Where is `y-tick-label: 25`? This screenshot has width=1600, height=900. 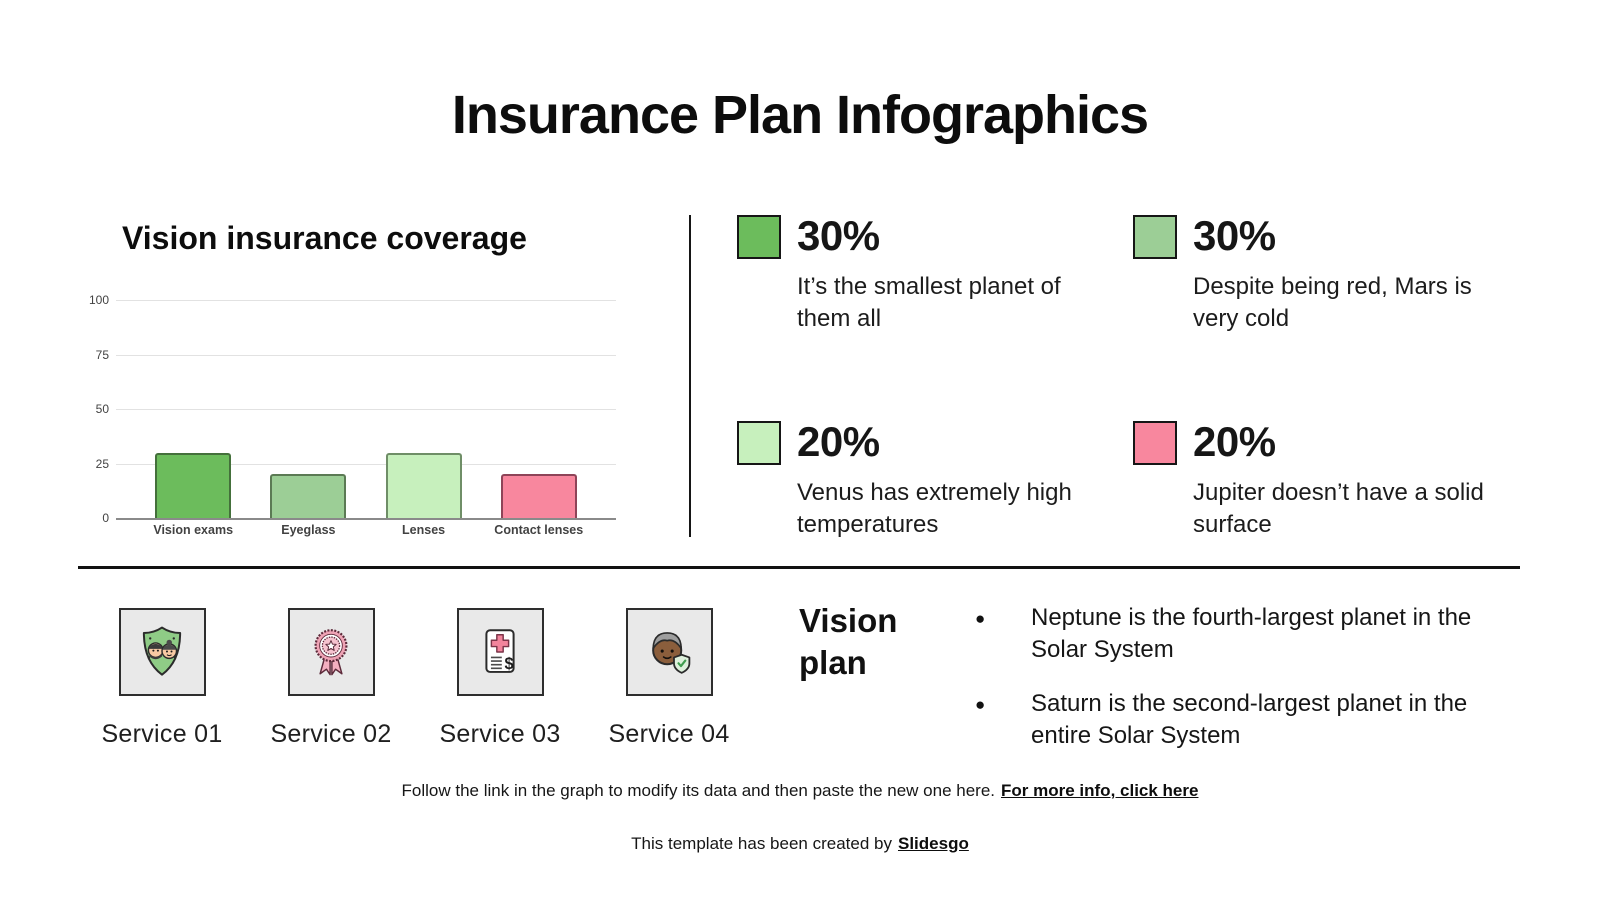 y-tick-label: 25 is located at coordinates (102, 463).